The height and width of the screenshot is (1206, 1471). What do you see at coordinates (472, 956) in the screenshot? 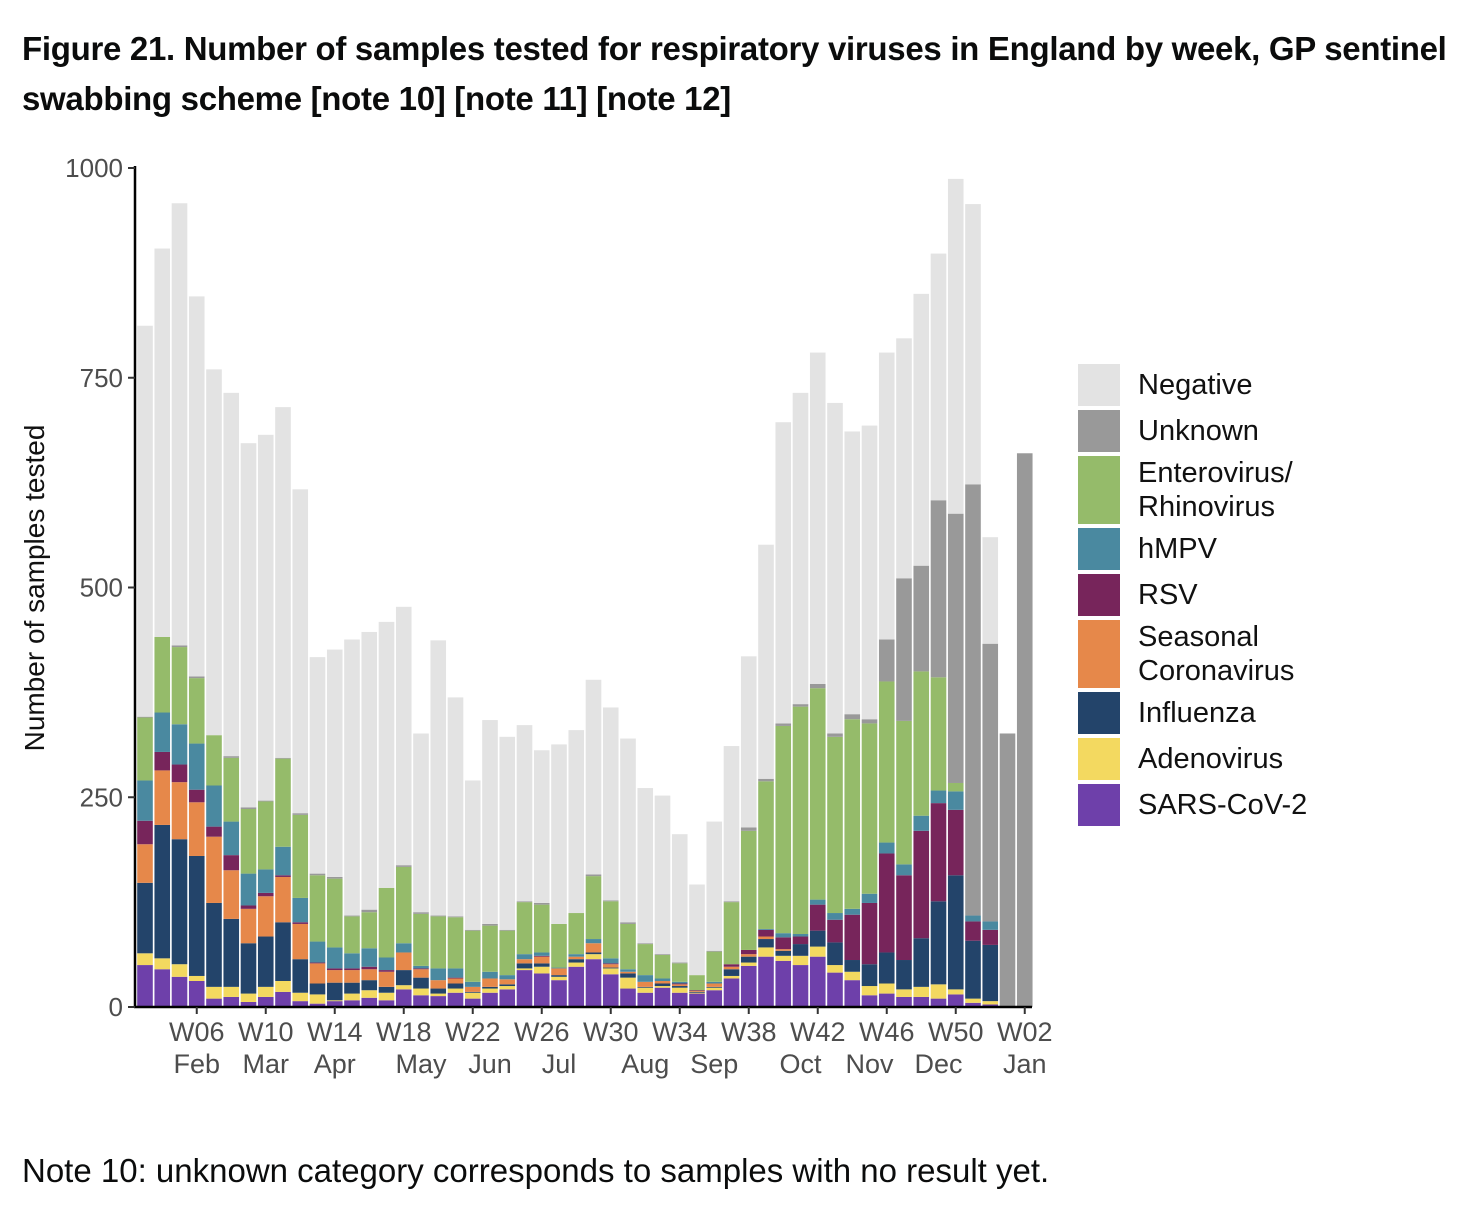
I see `bar-enterovirus-rhinovirus-W22` at bounding box center [472, 956].